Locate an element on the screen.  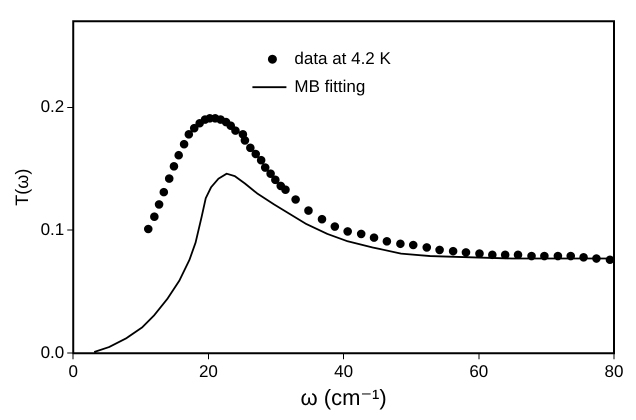
x-tick-label: 60 is located at coordinates (478, 372).